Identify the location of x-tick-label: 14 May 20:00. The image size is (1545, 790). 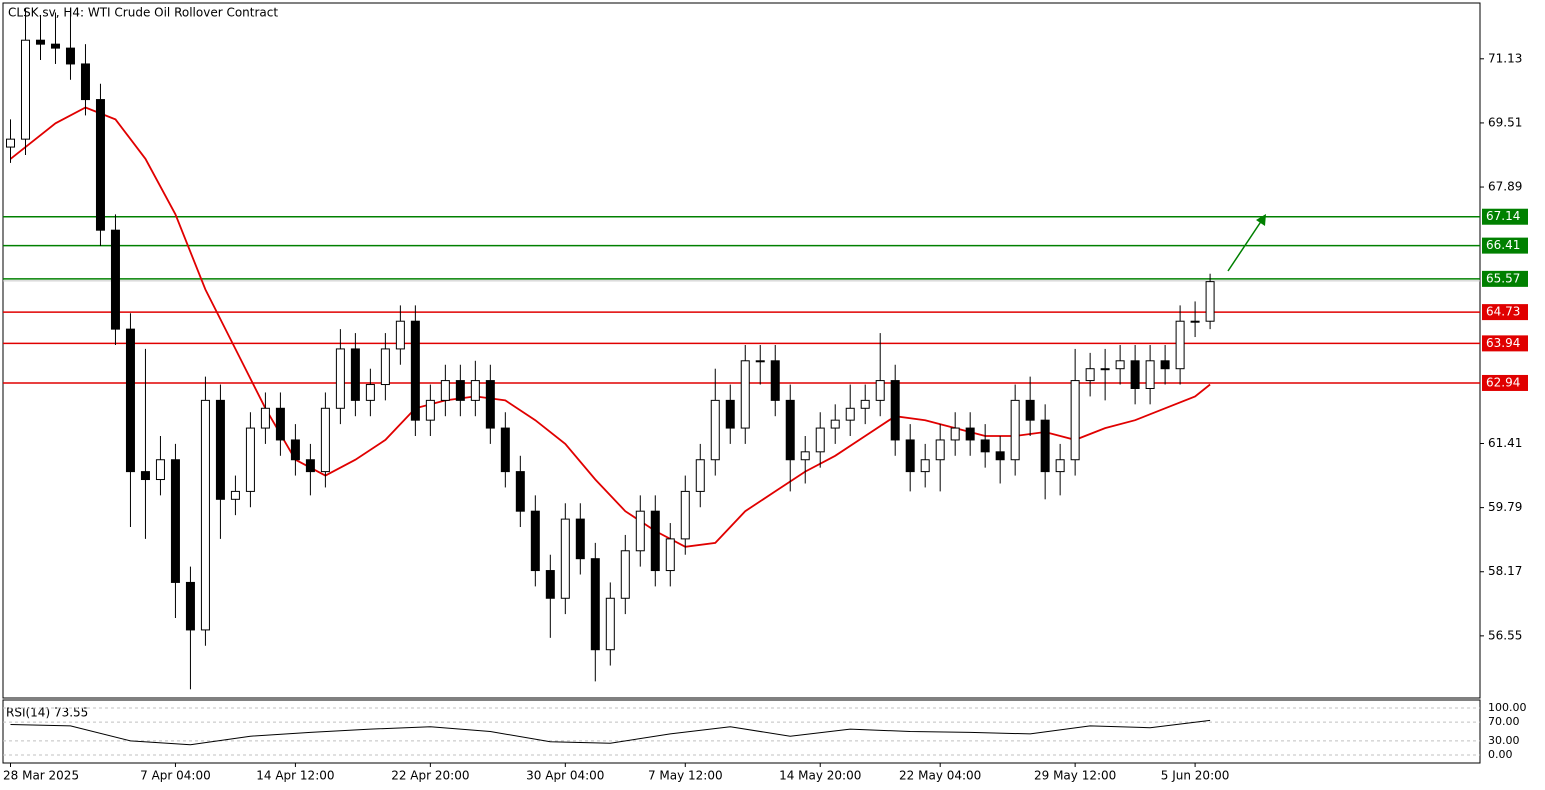
(820, 776).